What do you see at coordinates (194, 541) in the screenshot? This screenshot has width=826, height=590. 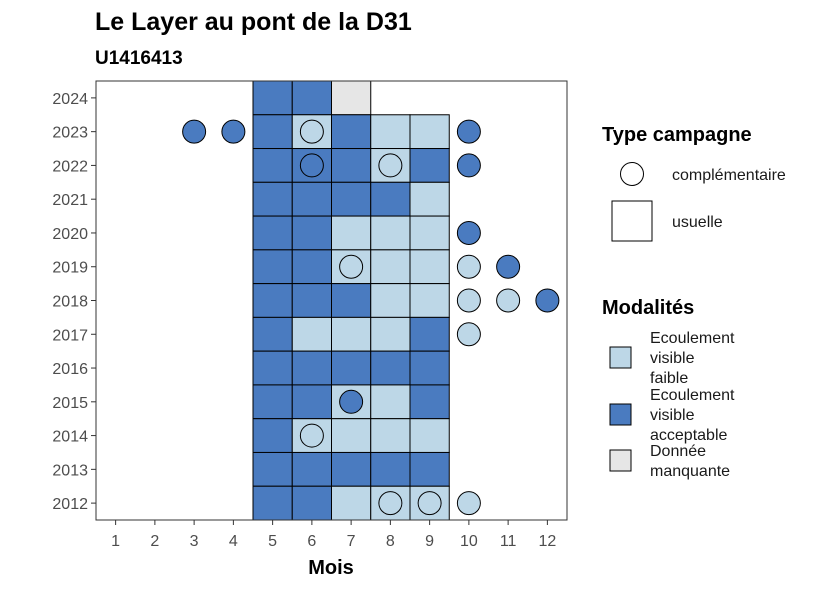 I see `x-tick-label: 3` at bounding box center [194, 541].